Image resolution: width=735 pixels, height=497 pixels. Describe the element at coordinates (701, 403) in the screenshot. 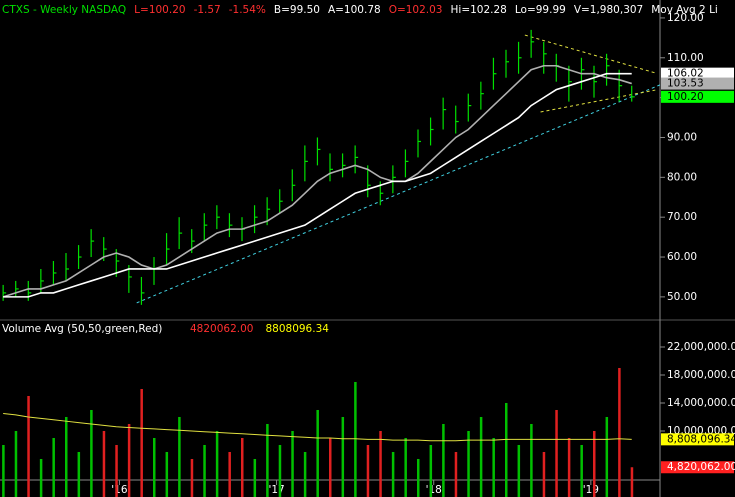

I see `y-tick-label: 14,000,000.00` at that location.